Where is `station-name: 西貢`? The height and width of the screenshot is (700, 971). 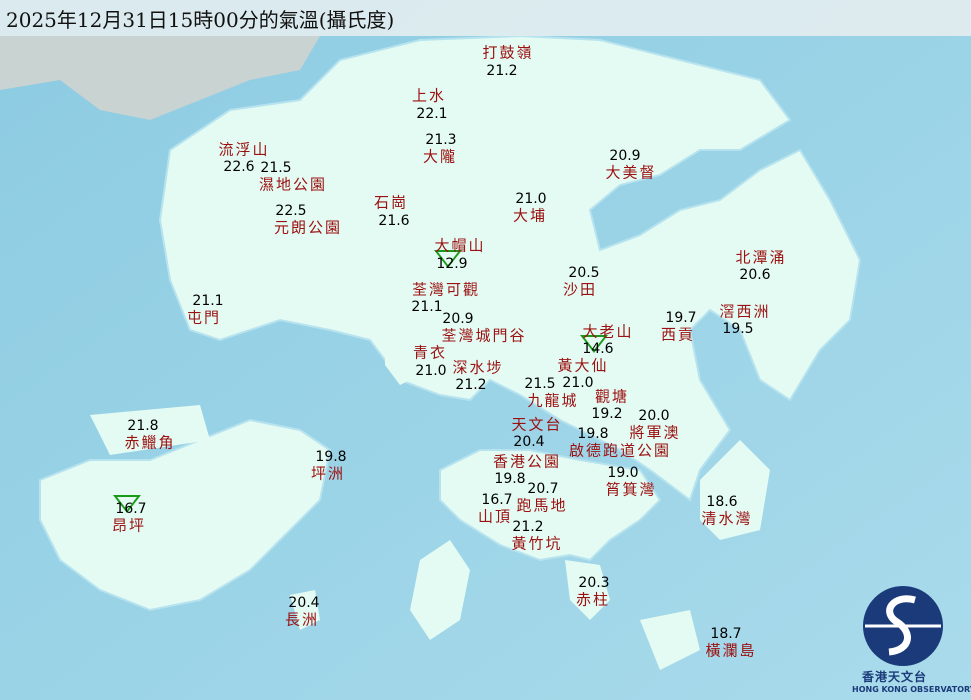
station-name: 西貢 is located at coordinates (678, 334).